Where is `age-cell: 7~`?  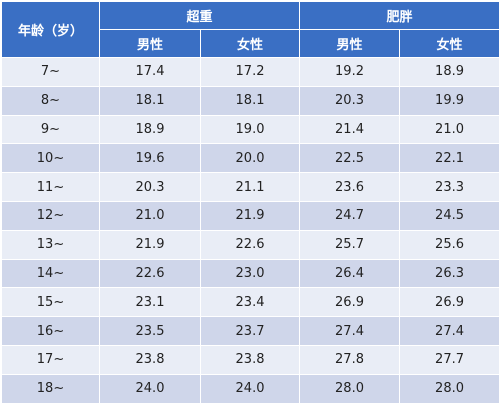 age-cell: 7~ is located at coordinates (50, 72).